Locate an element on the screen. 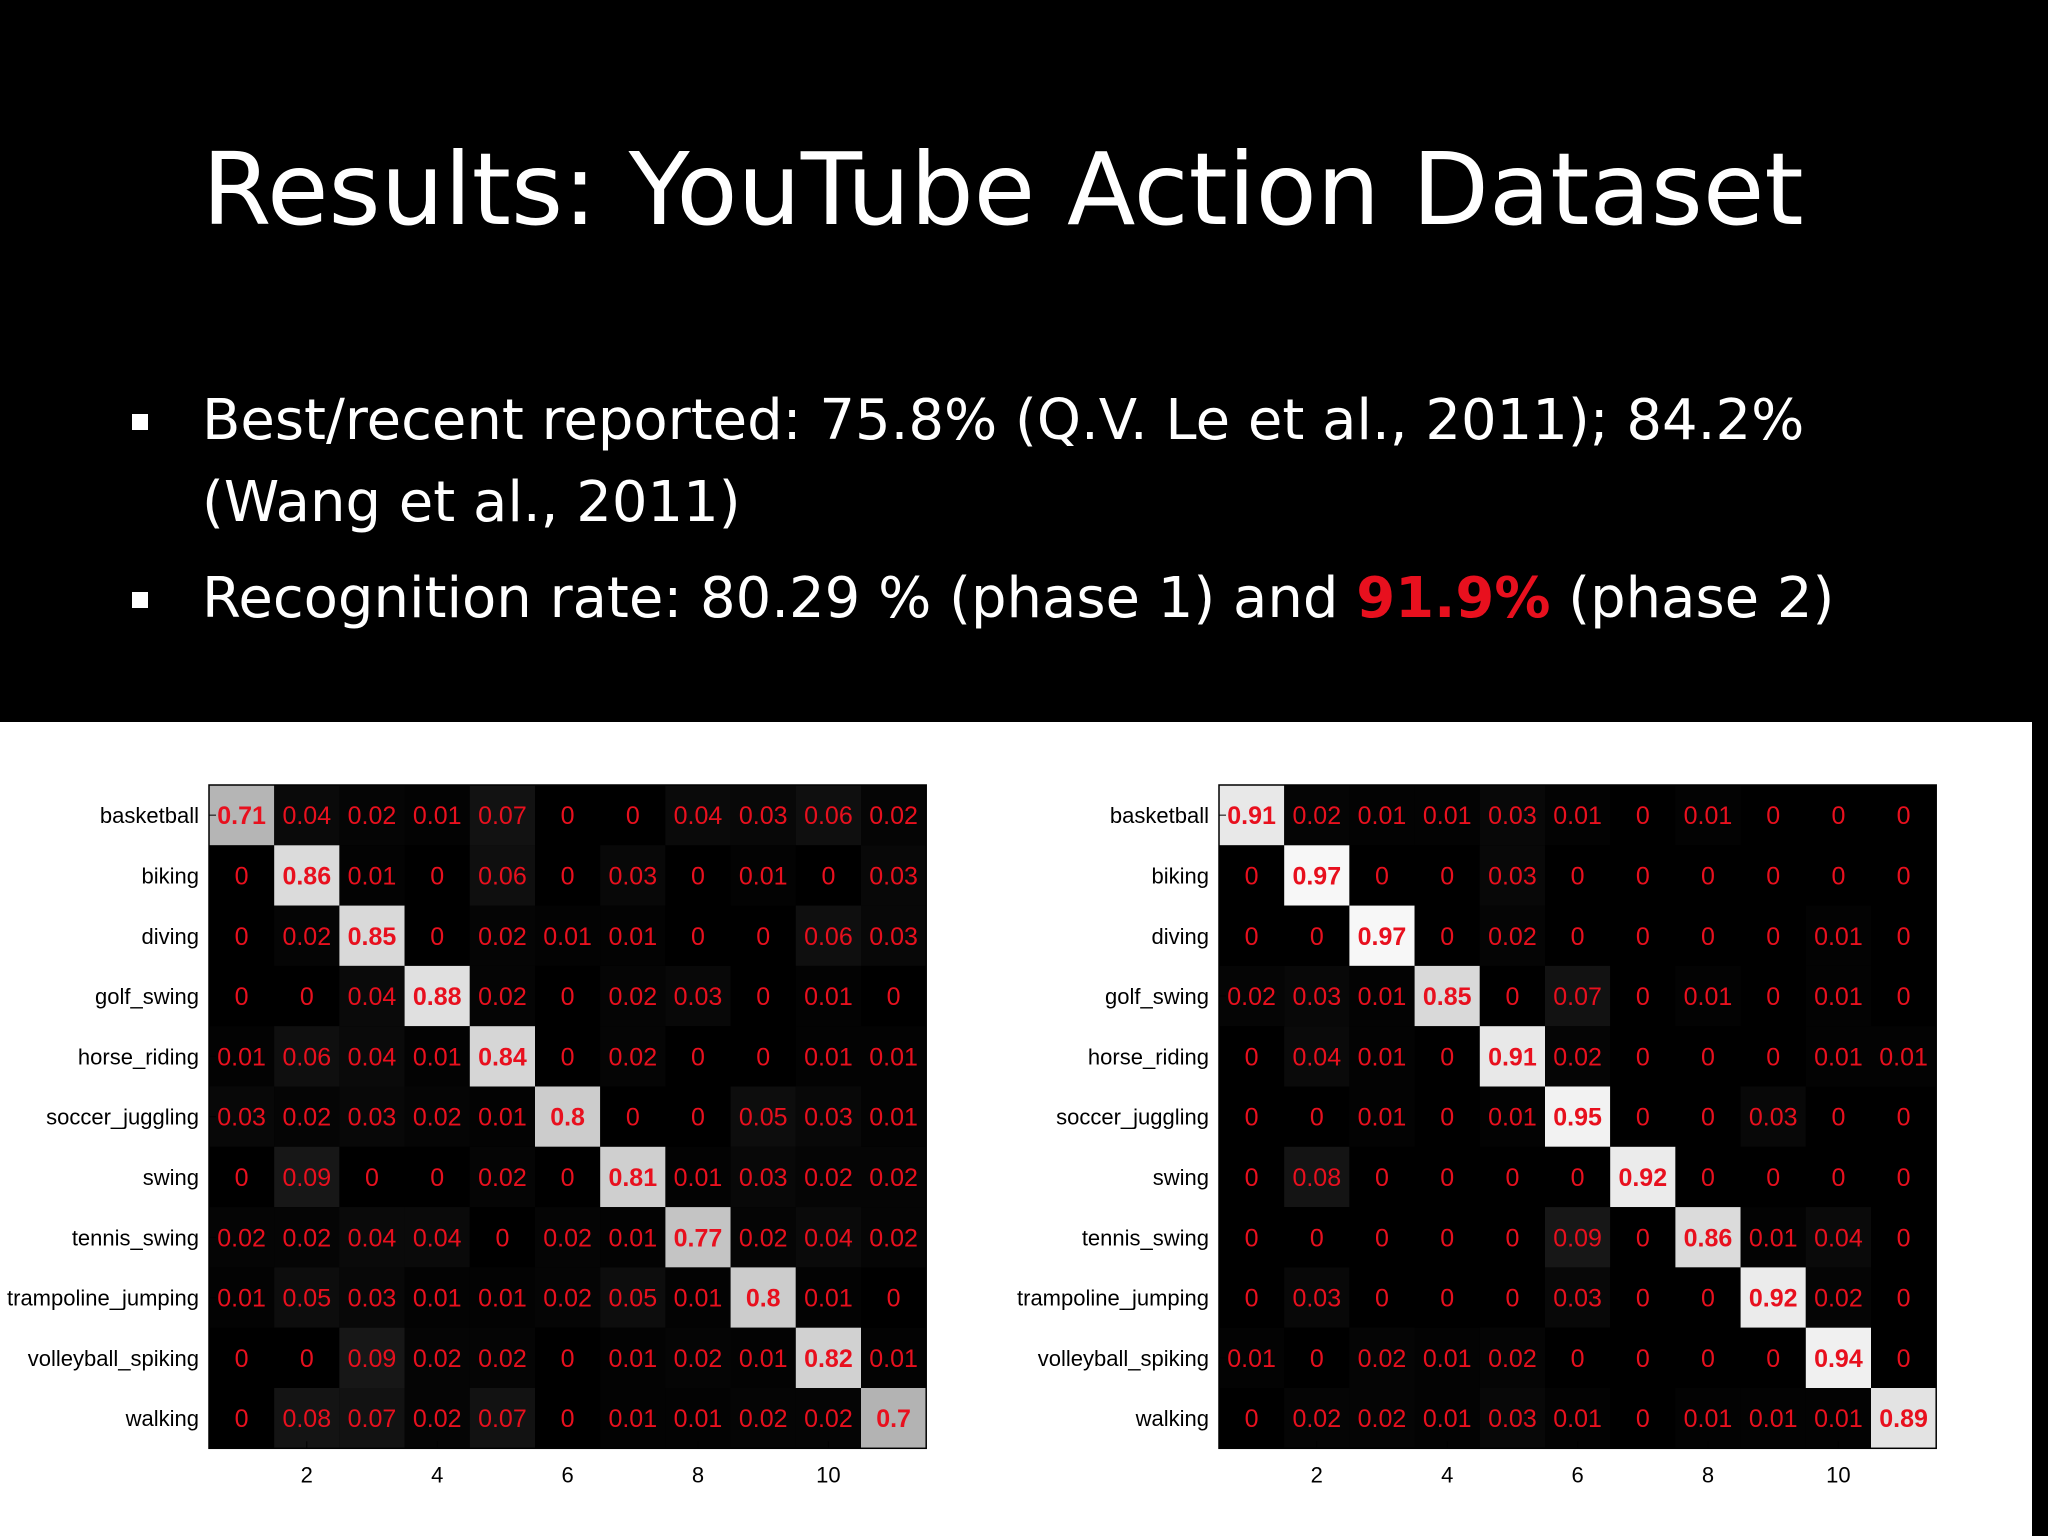  y-tick-label: biking is located at coordinates (170, 875).